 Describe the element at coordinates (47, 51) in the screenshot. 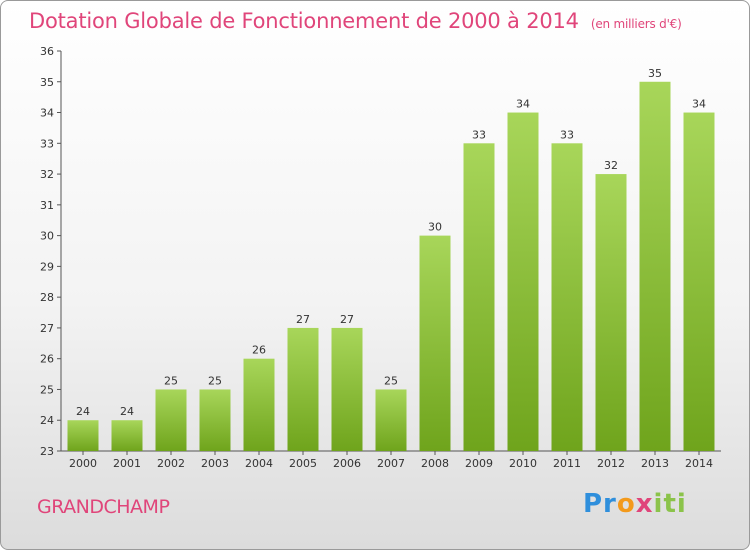

I see `y-tick-label: 36` at that location.